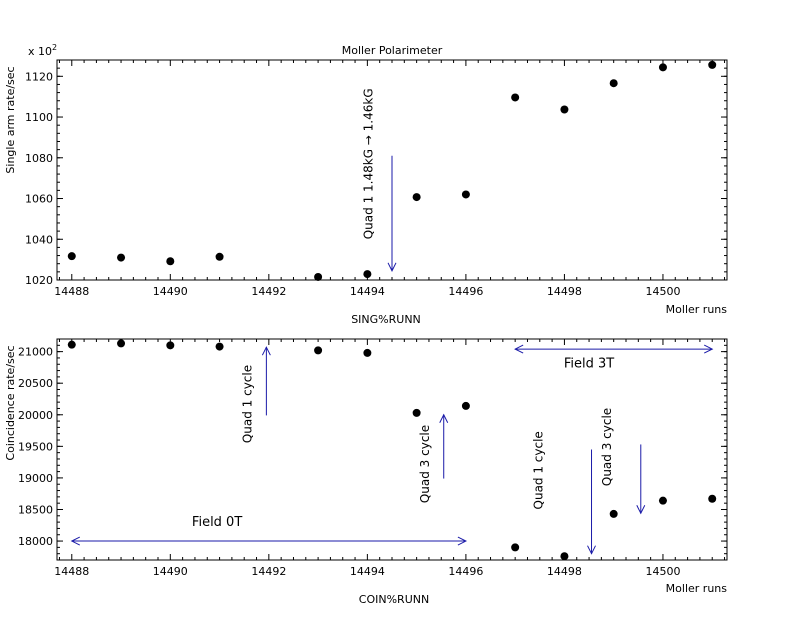  Describe the element at coordinates (35, 478) in the screenshot. I see `y-tick-label: 19000` at that location.